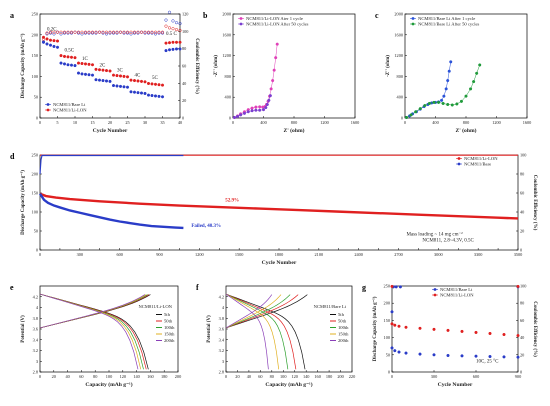 The height and width of the screenshot is (406, 550). What do you see at coordinates (155, 306) in the screenshot?
I see `plot-inner-title: NCM811/Li-LON` at bounding box center [155, 306].